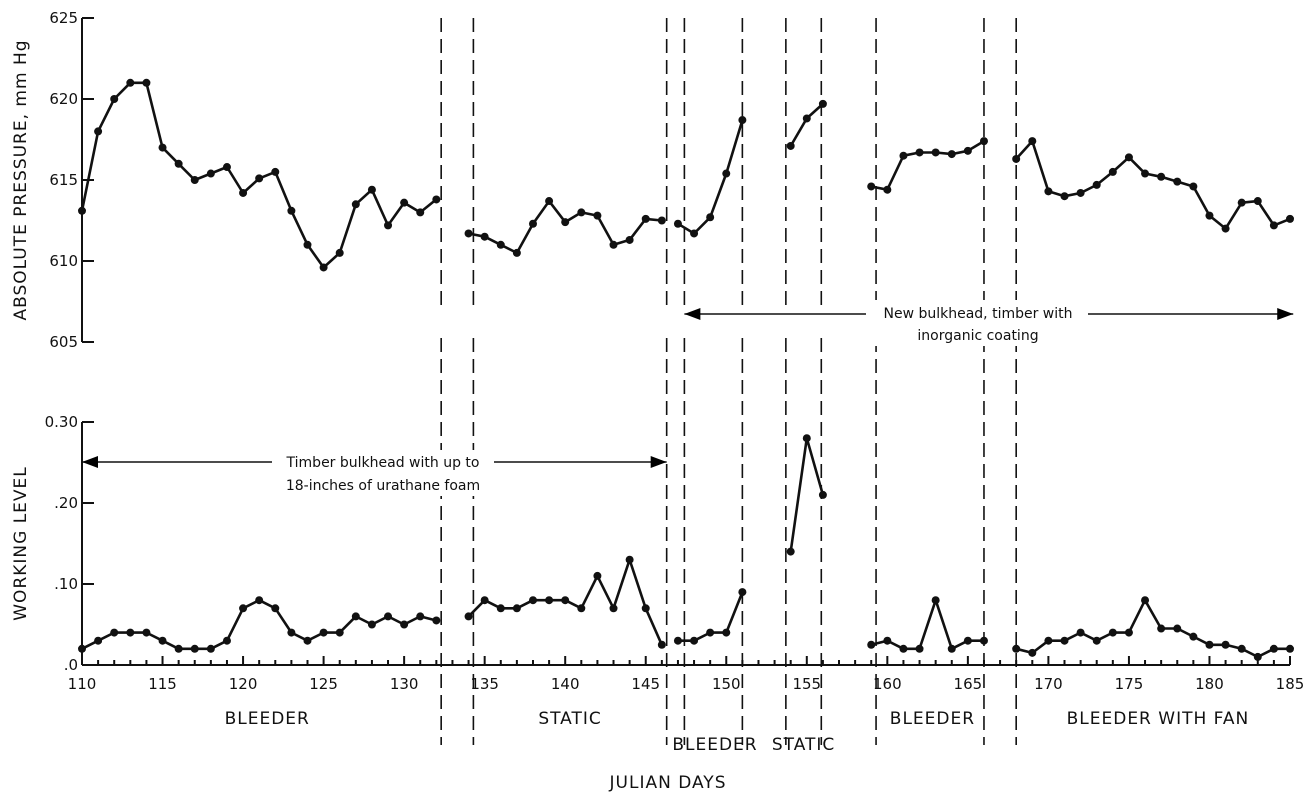 This screenshot has height=797, width=1312. Describe the element at coordinates (887, 684) in the screenshot. I see `x-tick-label: 160` at that location.